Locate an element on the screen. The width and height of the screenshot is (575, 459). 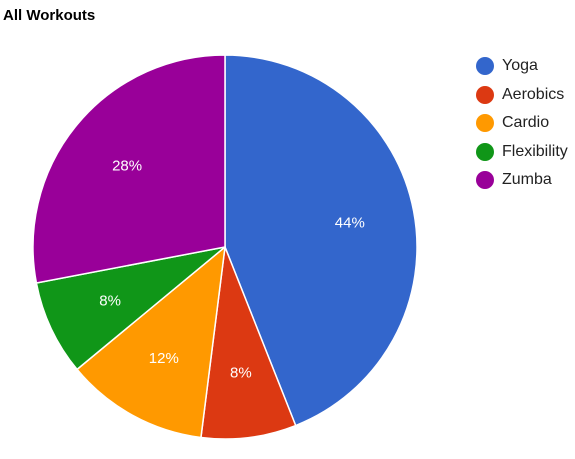
legend-label: Aerobics is located at coordinates (533, 94).